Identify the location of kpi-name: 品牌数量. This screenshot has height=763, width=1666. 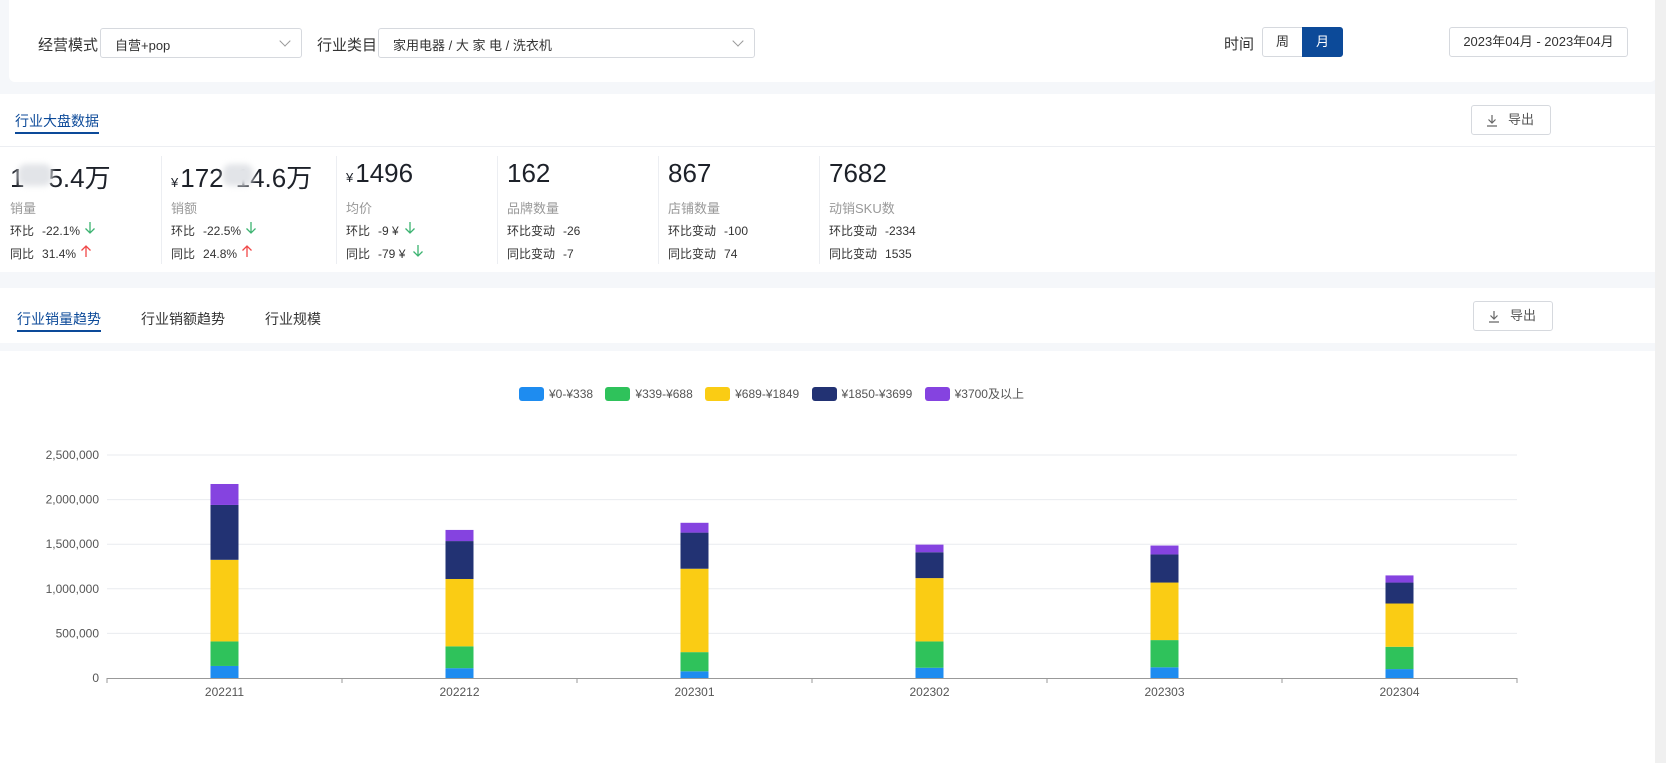
(533, 208).